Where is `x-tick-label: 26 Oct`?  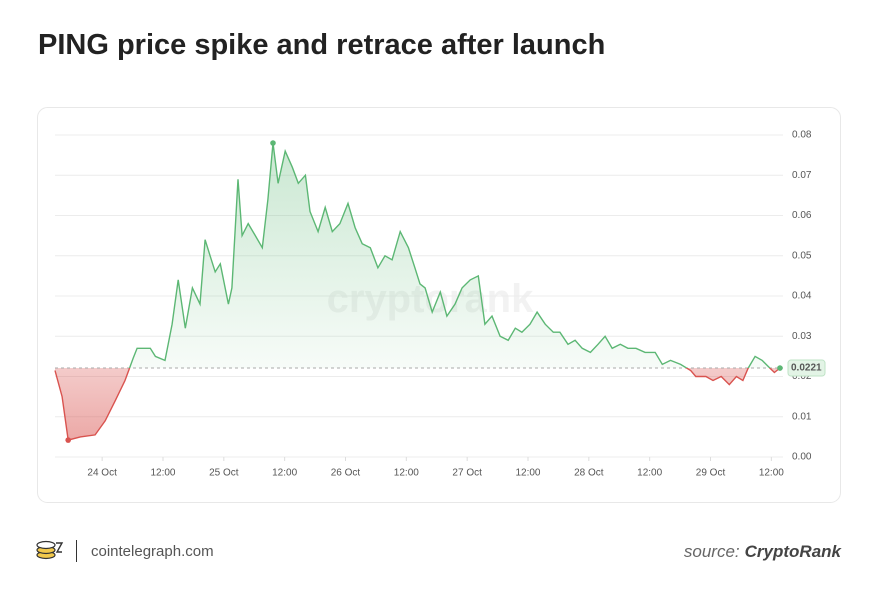 x-tick-label: 26 Oct is located at coordinates (346, 473).